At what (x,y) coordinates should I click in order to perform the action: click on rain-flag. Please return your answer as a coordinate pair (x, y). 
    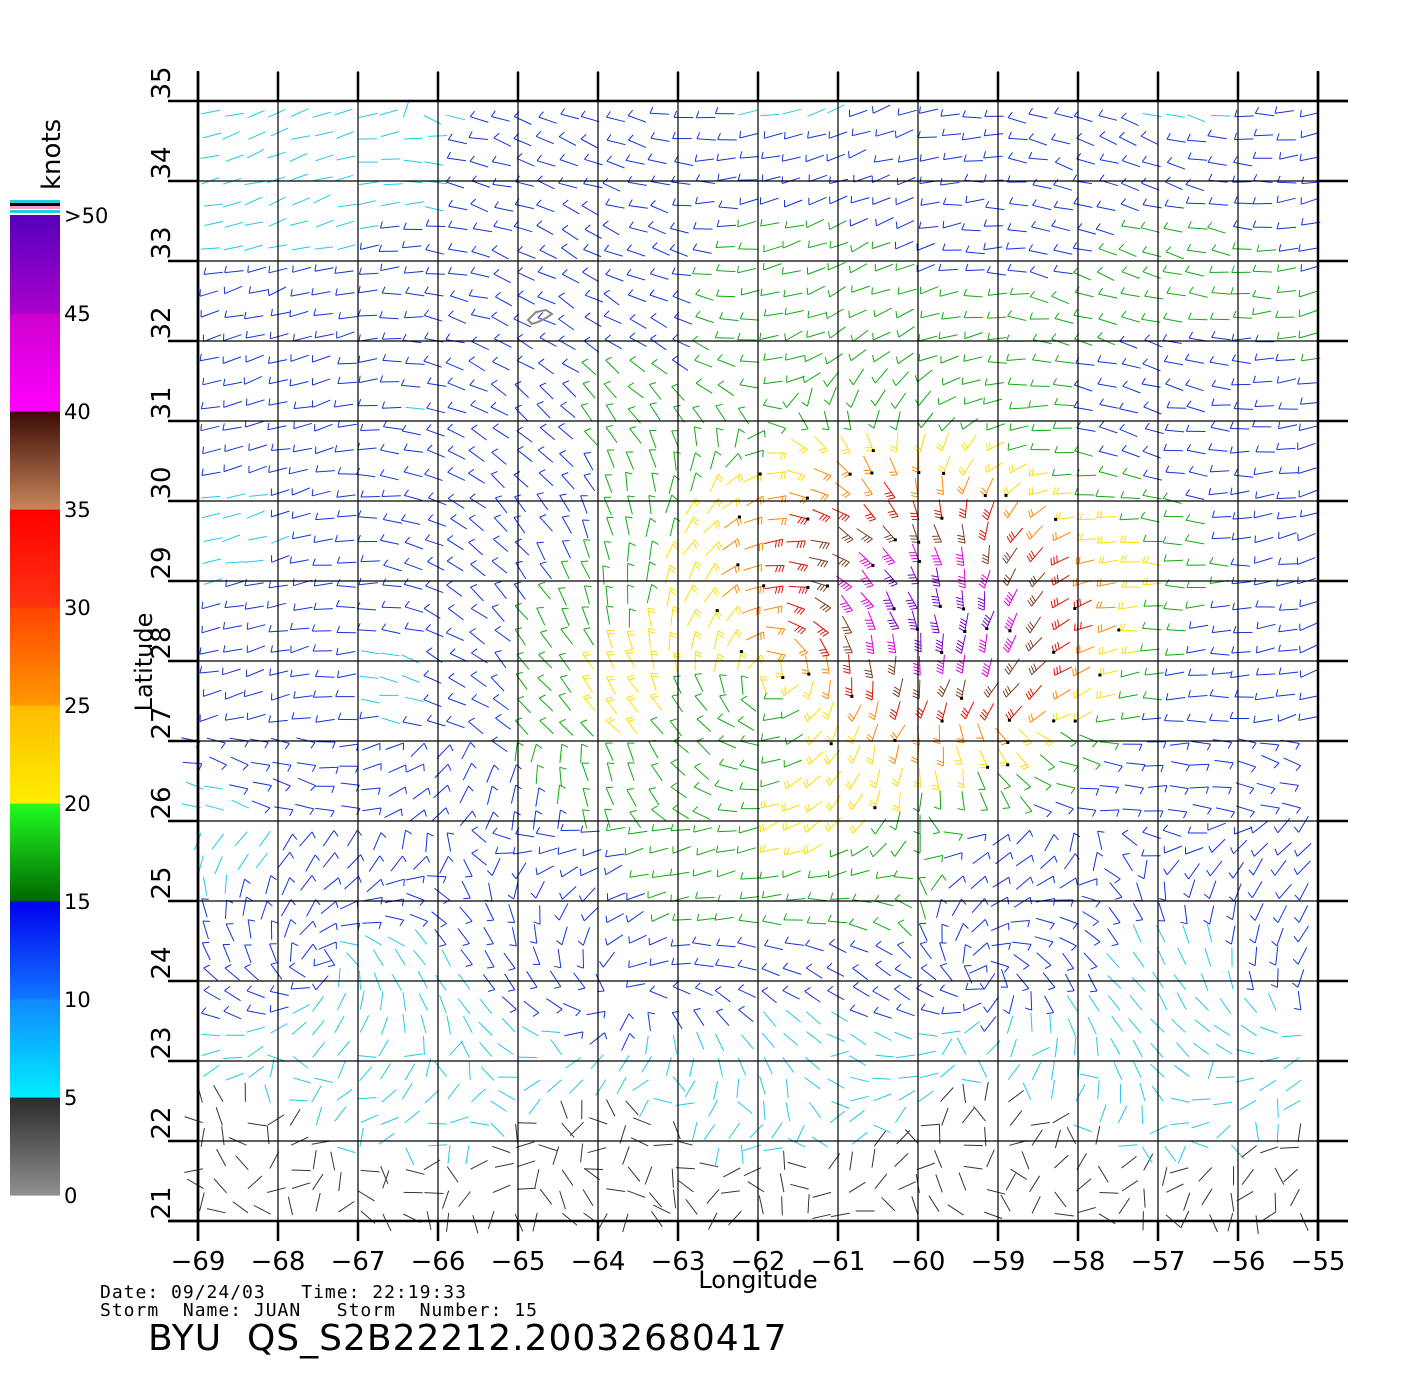
    Looking at the image, I should click on (808, 519).